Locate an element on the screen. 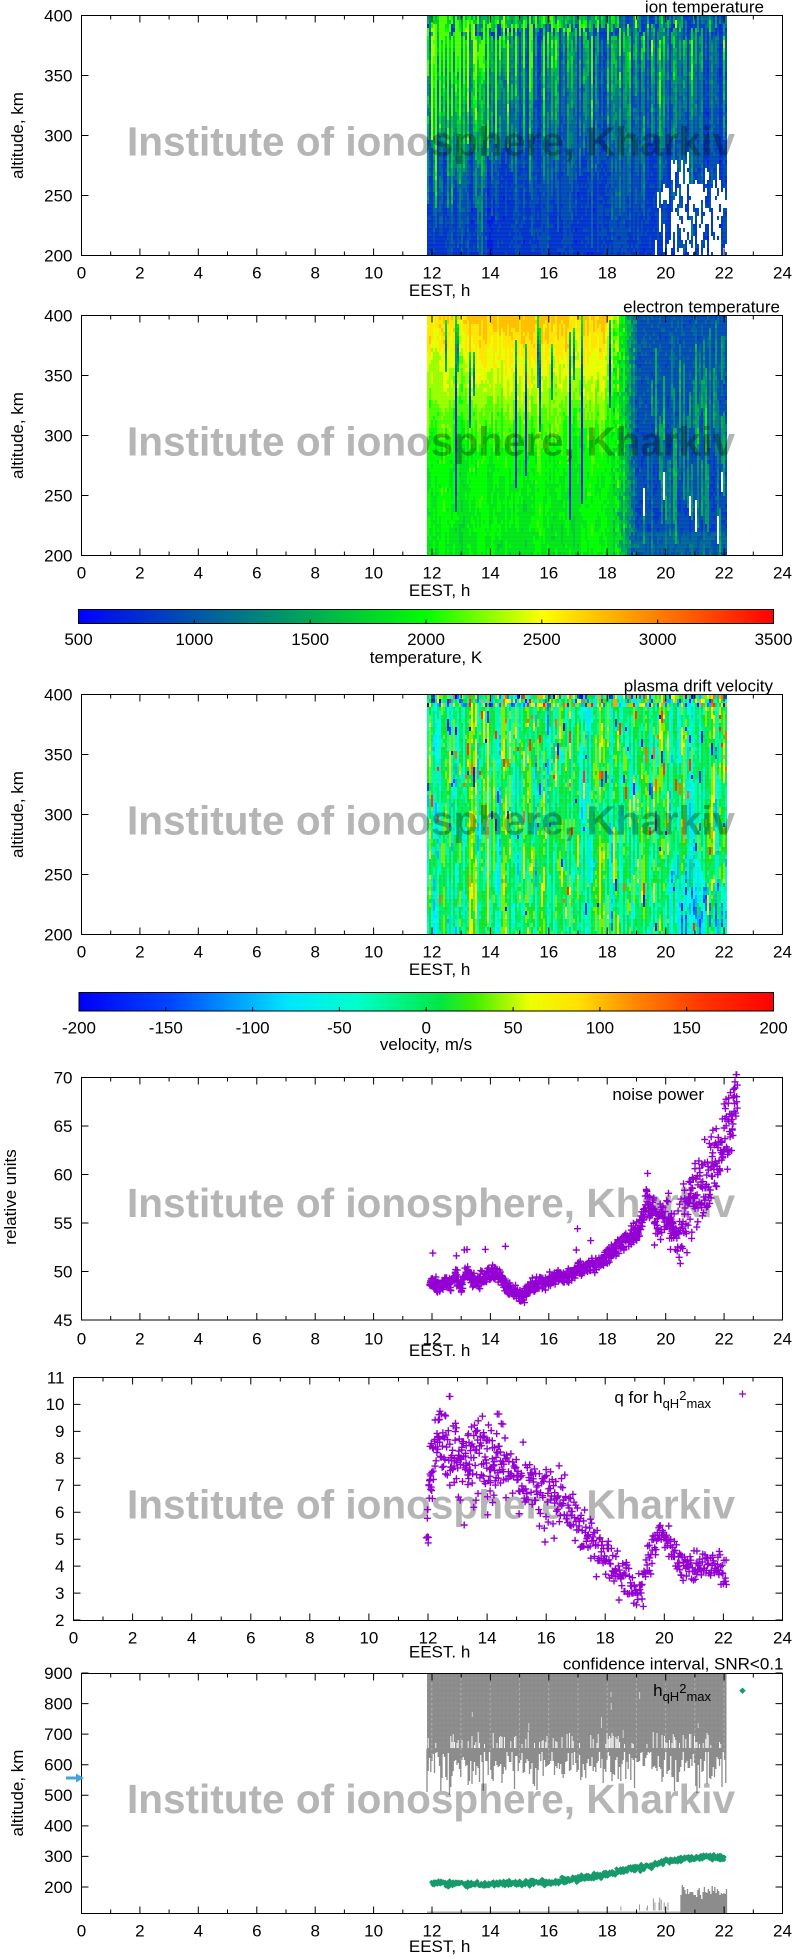 The height and width of the screenshot is (1958, 800). svg-text: -100 is located at coordinates (253, 1028).